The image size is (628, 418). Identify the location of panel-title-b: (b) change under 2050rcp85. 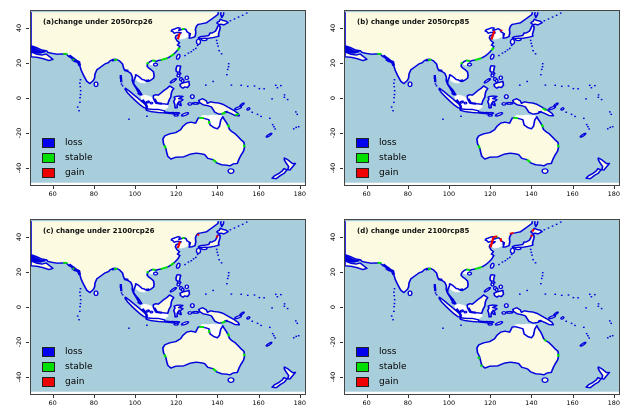
(413, 22).